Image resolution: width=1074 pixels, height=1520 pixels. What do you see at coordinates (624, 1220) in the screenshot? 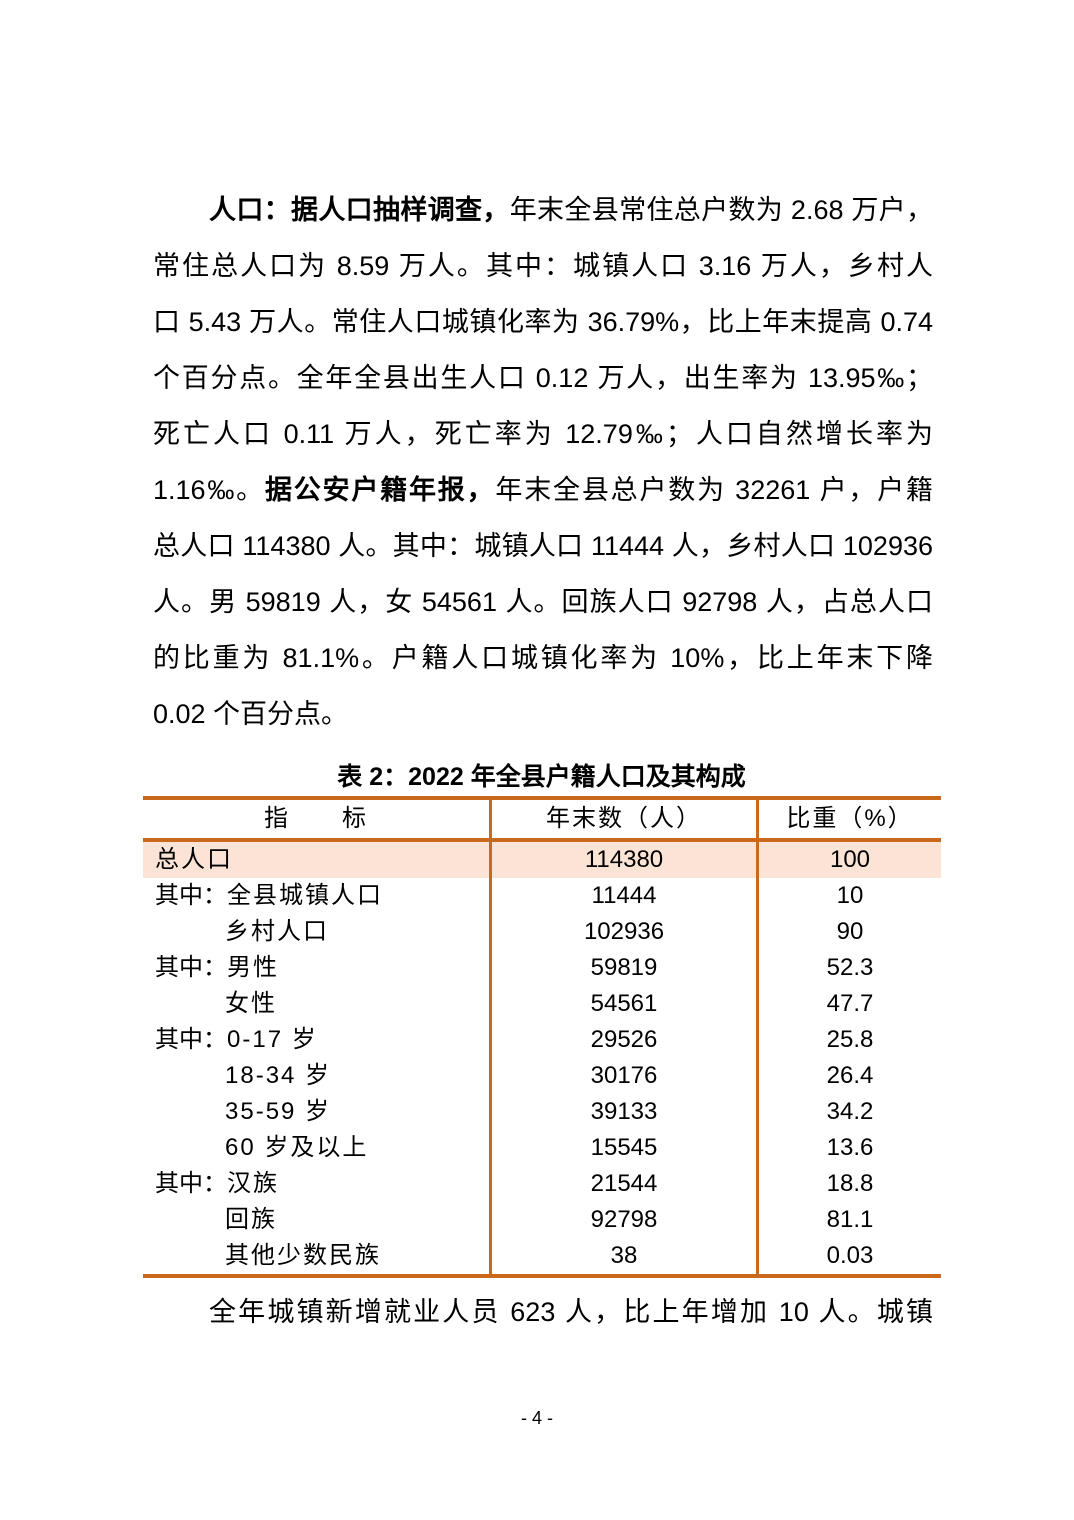
I see `year-end-count-cell: 92798` at bounding box center [624, 1220].